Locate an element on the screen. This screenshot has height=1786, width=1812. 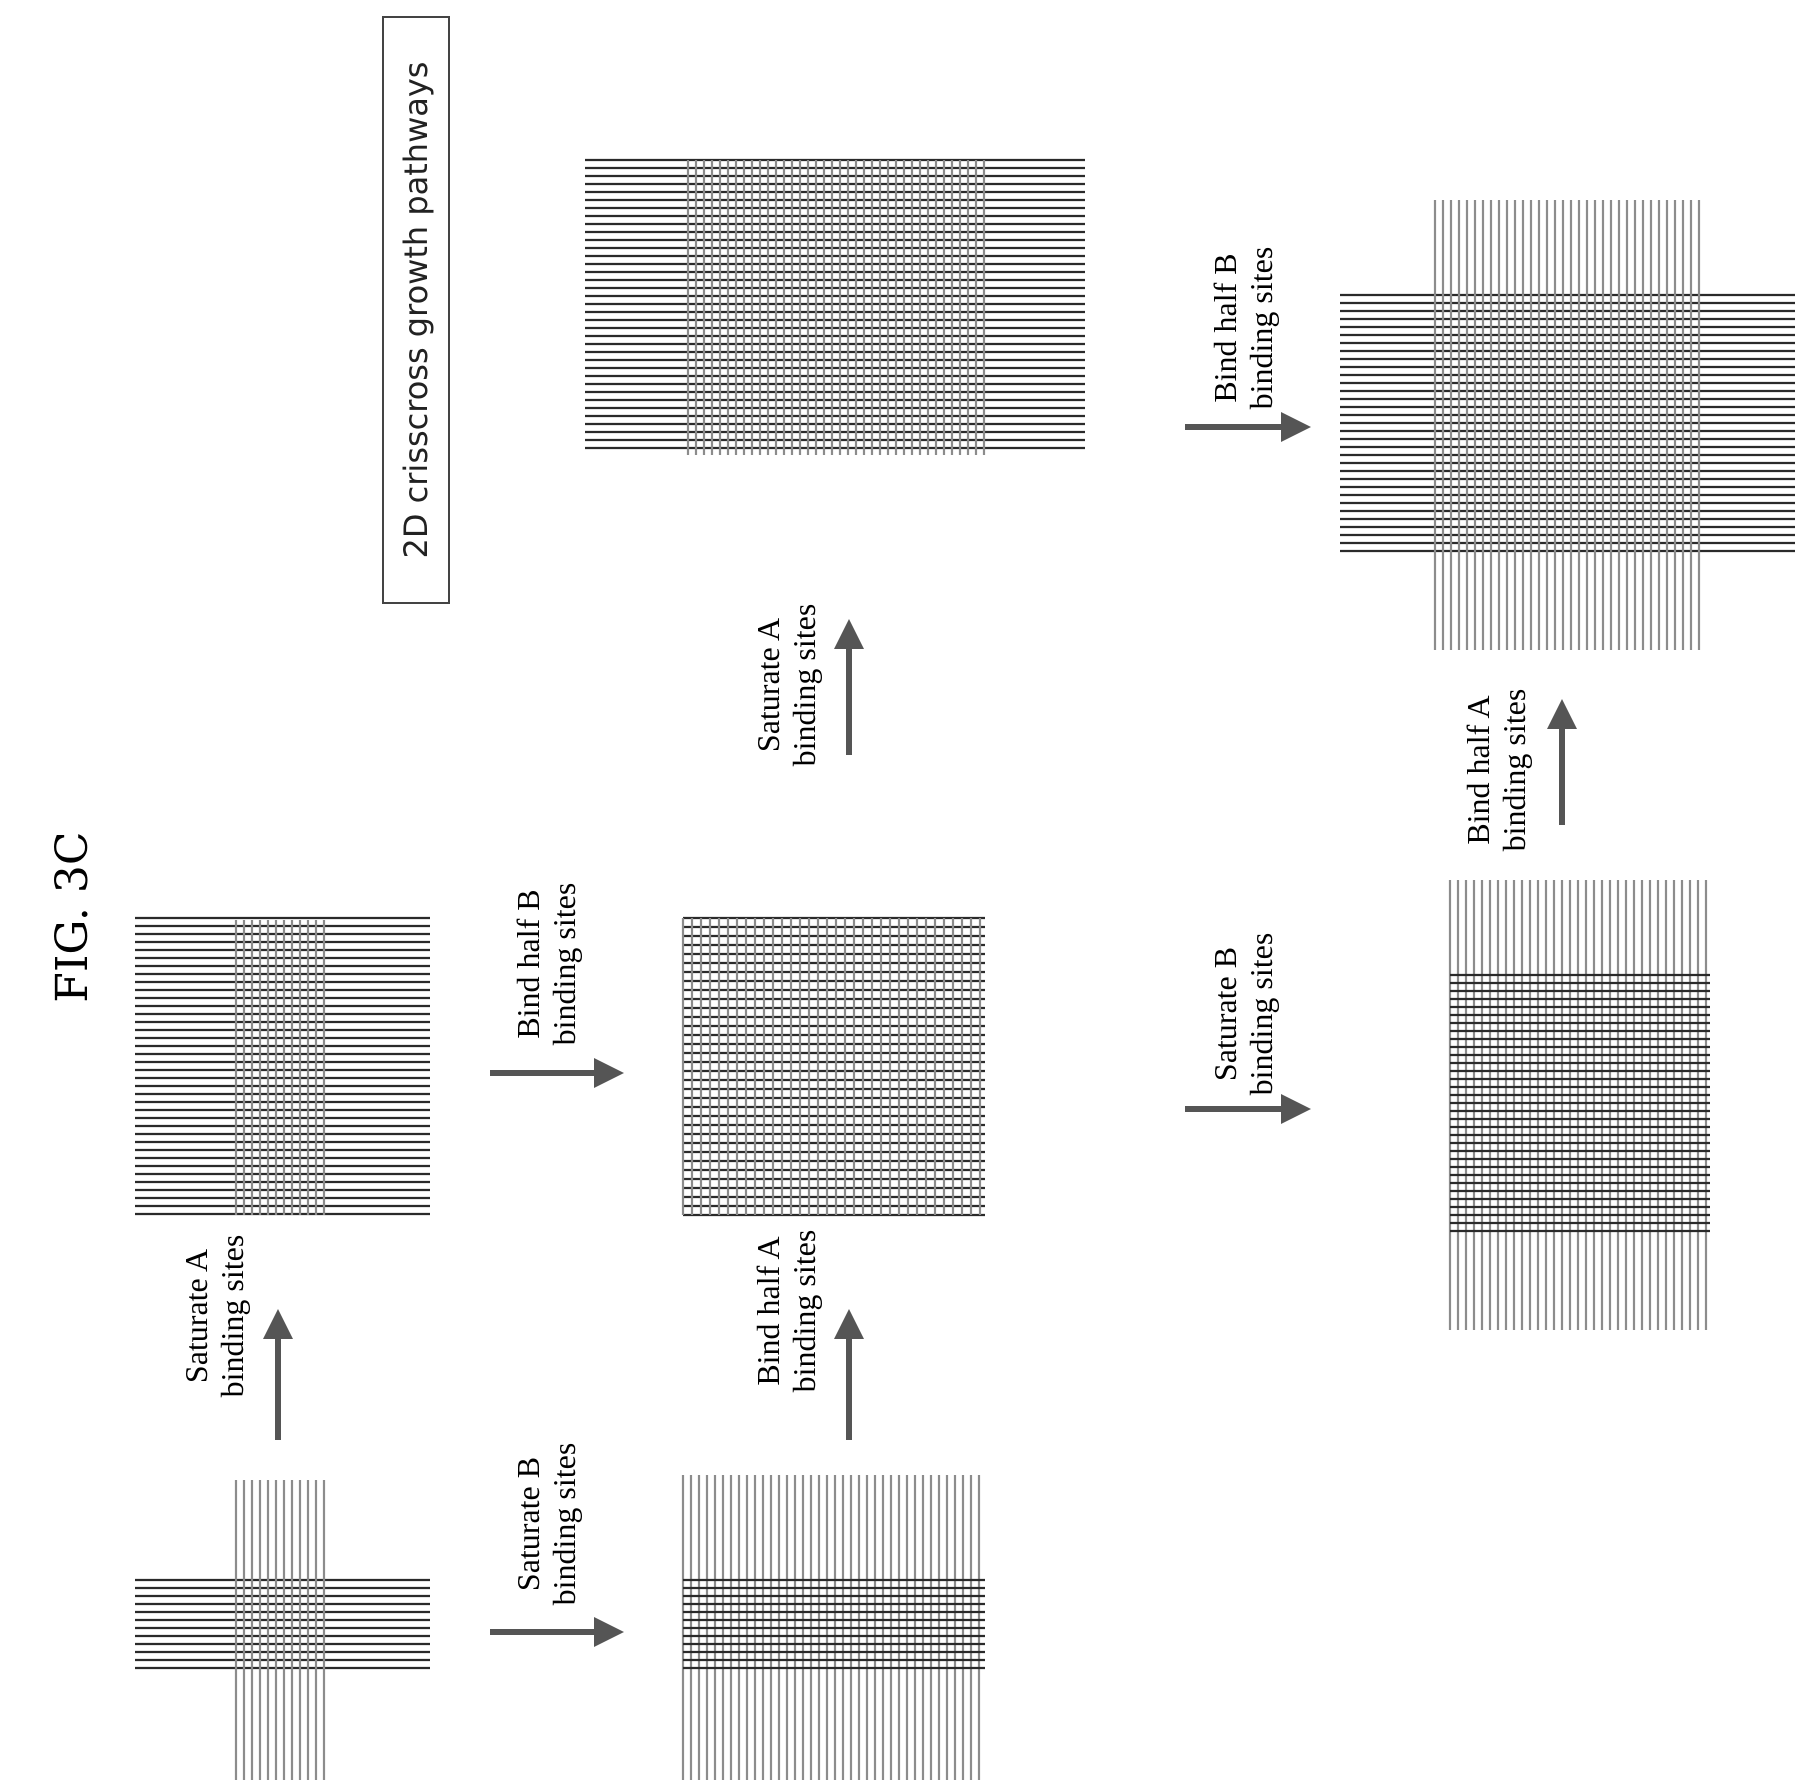
label-bind-half-a-1: Bind half A binding sites is located at coordinates (786, 1311).